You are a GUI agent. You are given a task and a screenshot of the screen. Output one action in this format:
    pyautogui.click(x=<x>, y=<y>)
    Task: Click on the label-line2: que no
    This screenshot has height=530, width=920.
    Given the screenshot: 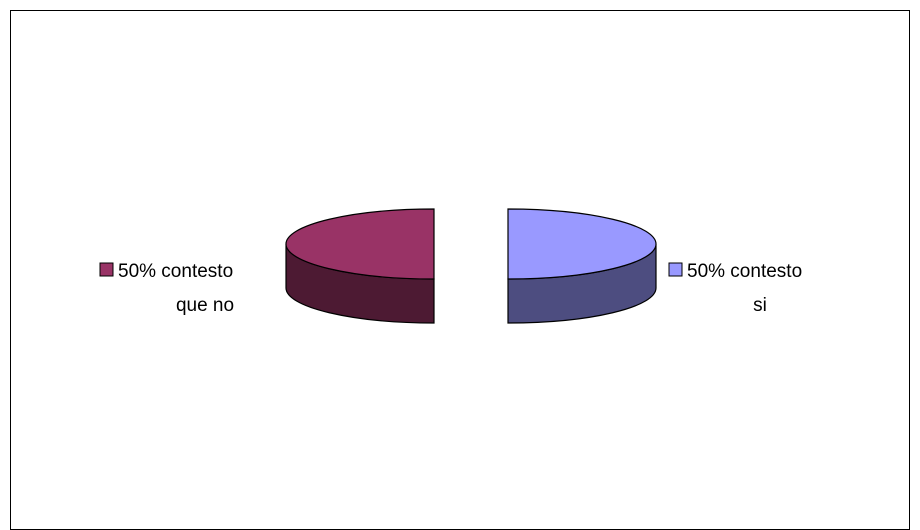 What is the action you would take?
    pyautogui.click(x=205, y=305)
    